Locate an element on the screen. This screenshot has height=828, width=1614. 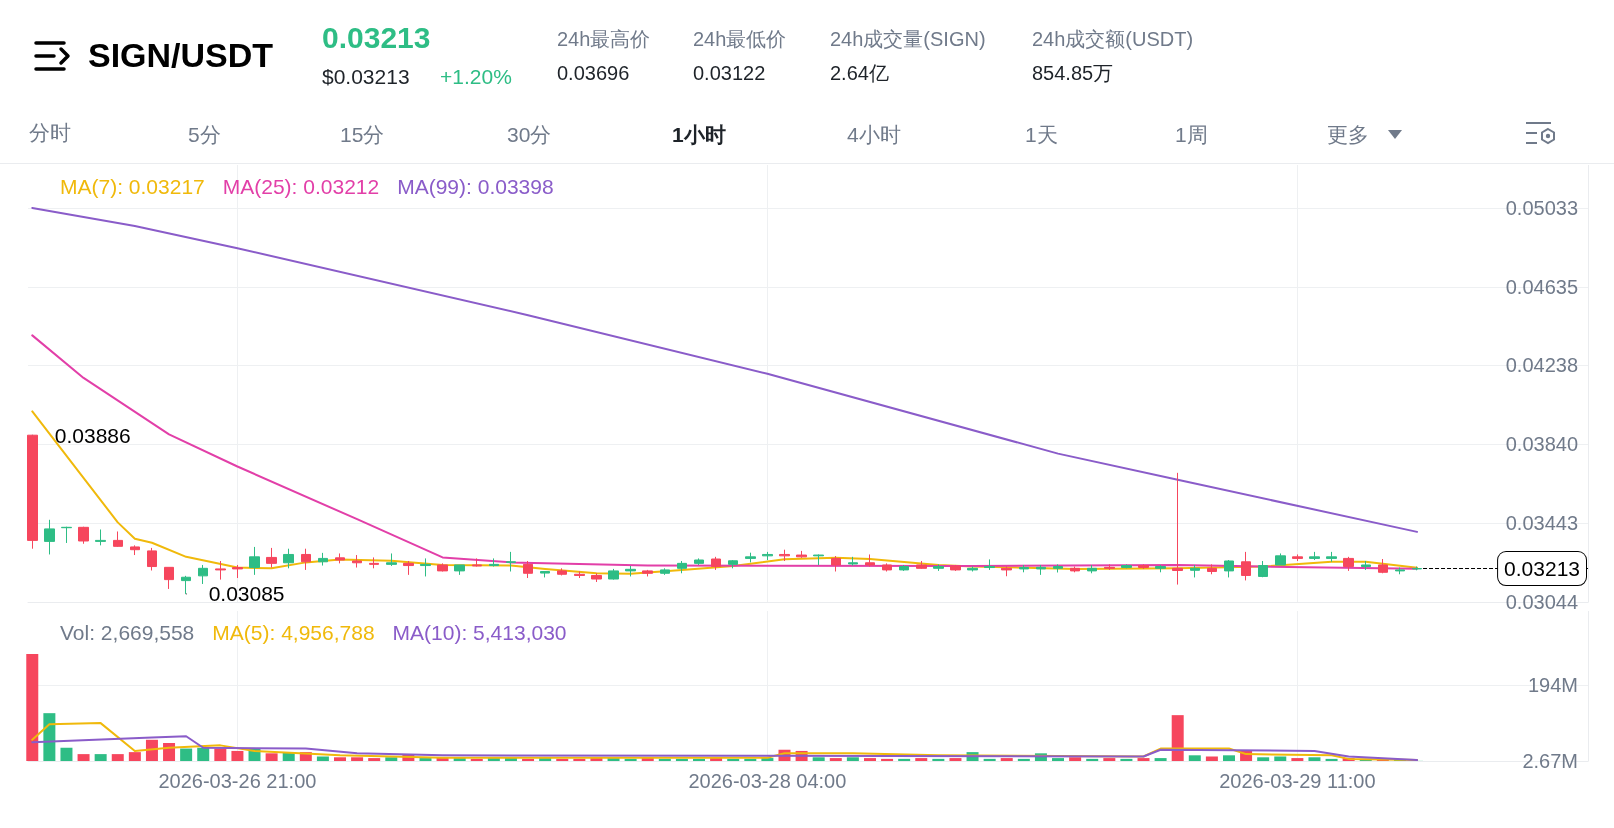
text: 4小时 is located at coordinates (874, 135).